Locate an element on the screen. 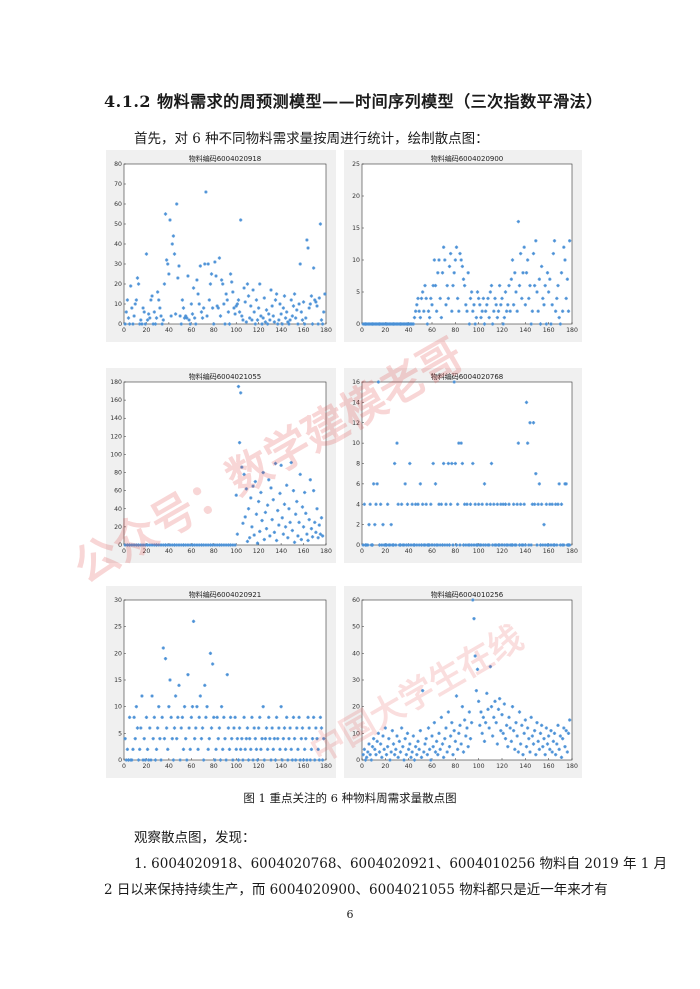 This screenshot has width=700, height=989. y-tick-label: 10 is located at coordinates (118, 707).